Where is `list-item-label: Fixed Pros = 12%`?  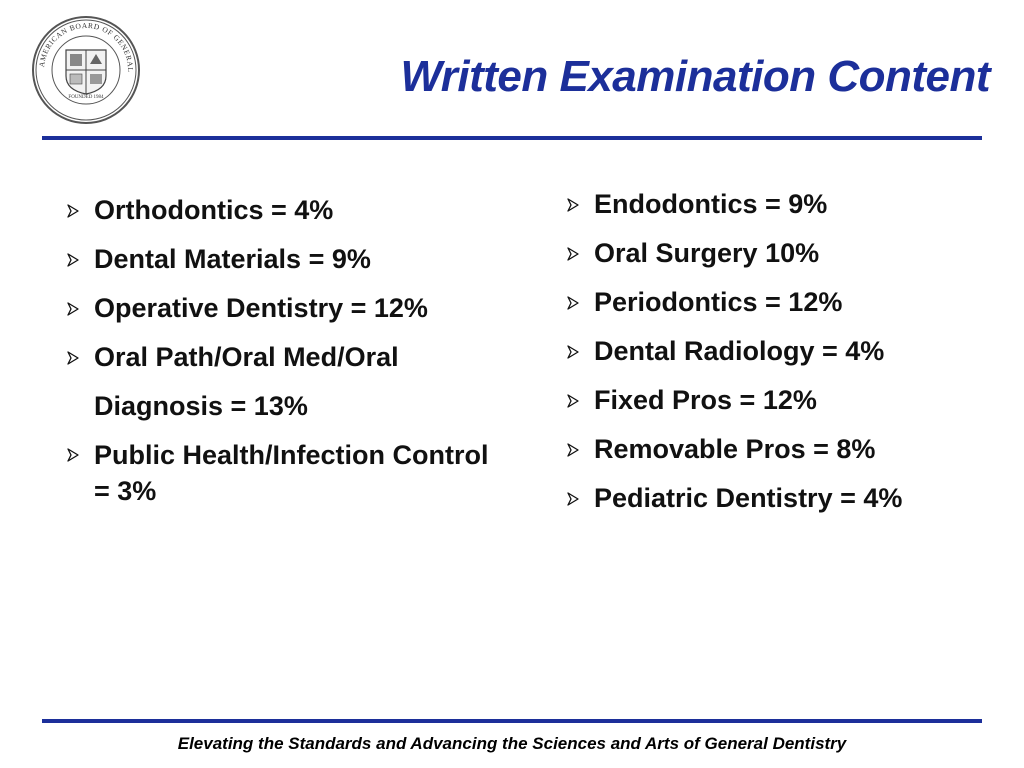
list-item-label: Fixed Pros = 12% is located at coordinates (705, 400).